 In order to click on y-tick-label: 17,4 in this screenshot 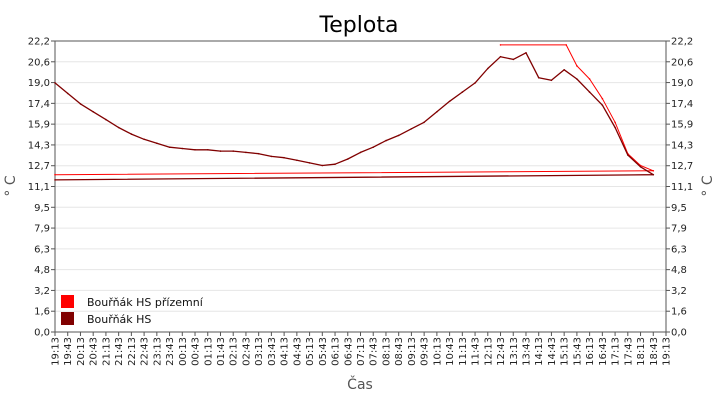, I will do `click(682, 104)`.